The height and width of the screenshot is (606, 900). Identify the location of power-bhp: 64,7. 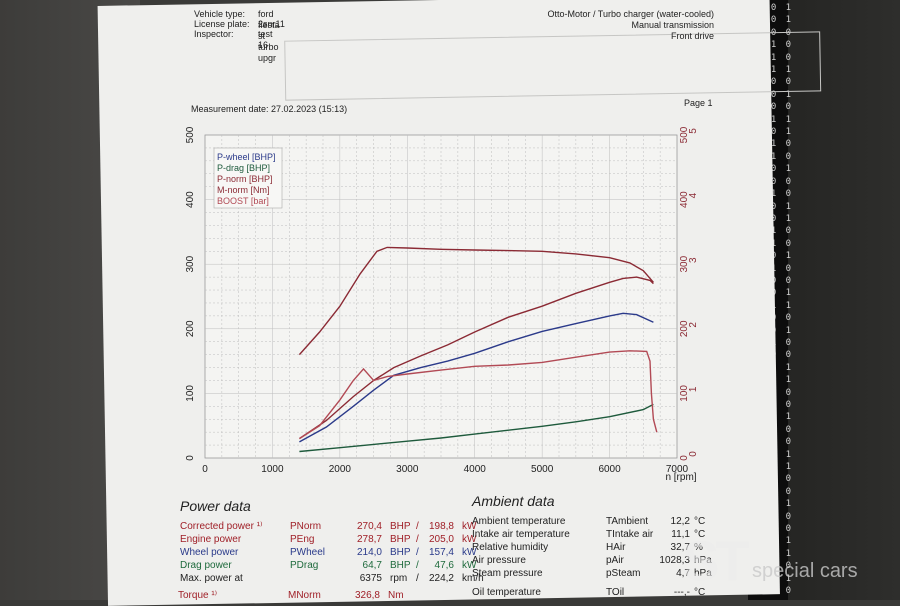
(372, 565).